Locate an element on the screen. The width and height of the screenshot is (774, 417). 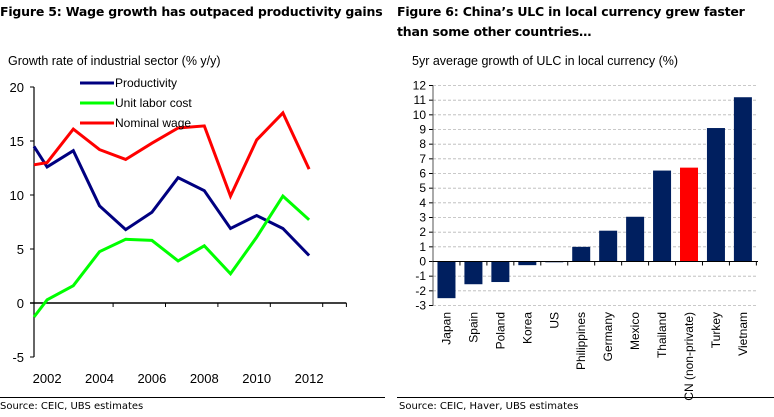
x-tick-label: 2006 is located at coordinates (151, 378).